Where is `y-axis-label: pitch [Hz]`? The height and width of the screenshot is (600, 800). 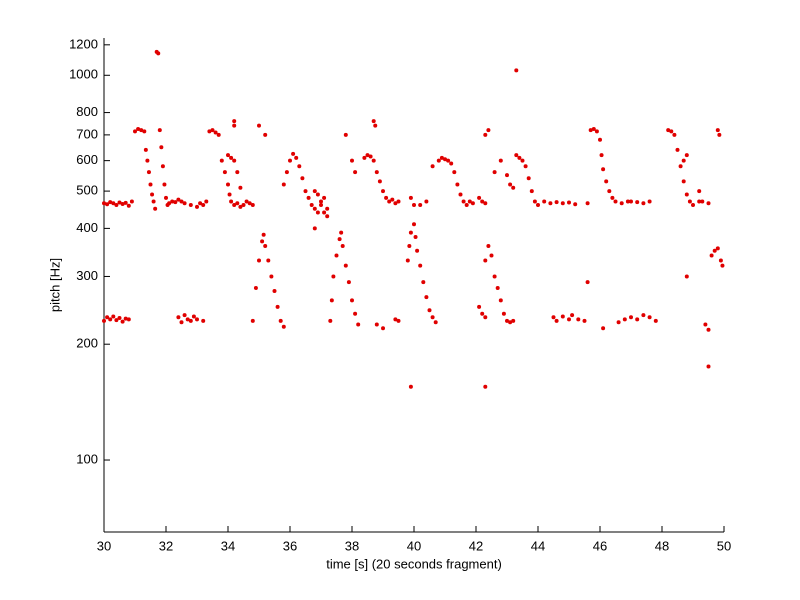 y-axis-label: pitch [Hz] is located at coordinates (54, 285).